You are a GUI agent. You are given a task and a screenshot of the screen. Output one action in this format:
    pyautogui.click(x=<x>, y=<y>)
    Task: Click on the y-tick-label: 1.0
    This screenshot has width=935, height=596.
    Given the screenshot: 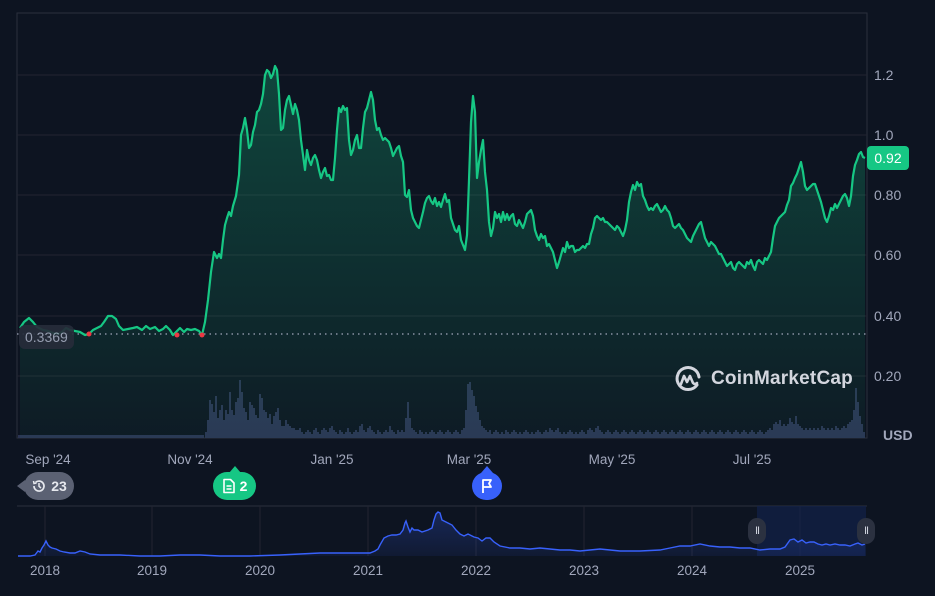 What is the action you would take?
    pyautogui.click(x=884, y=135)
    